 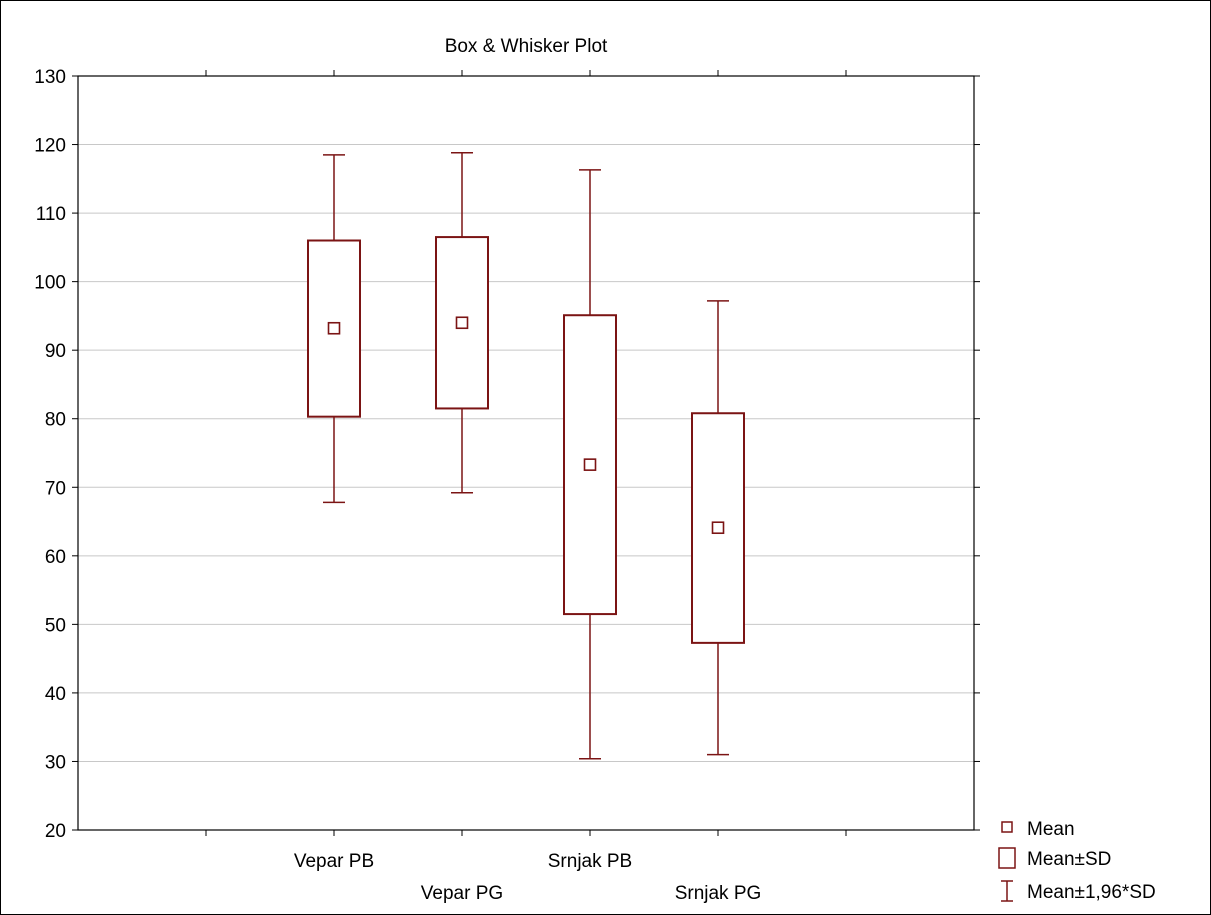 I want to click on x-tick-label: Srnjak PG, so click(x=718, y=893).